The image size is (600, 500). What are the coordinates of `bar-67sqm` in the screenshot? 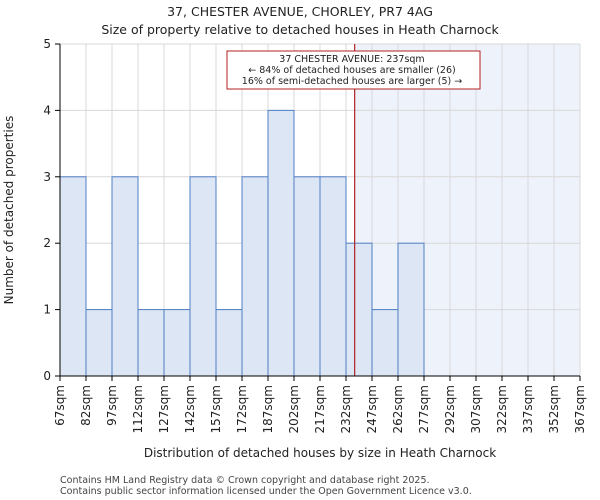 It's located at (73, 276).